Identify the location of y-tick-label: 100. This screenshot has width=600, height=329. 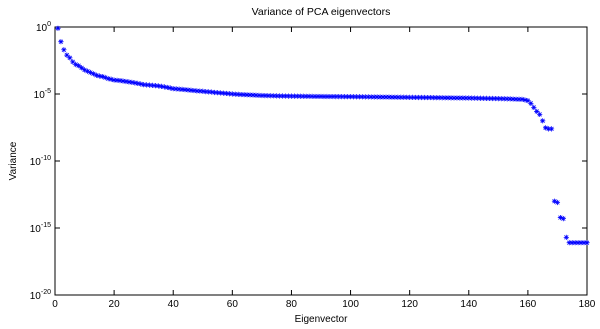
(43, 27).